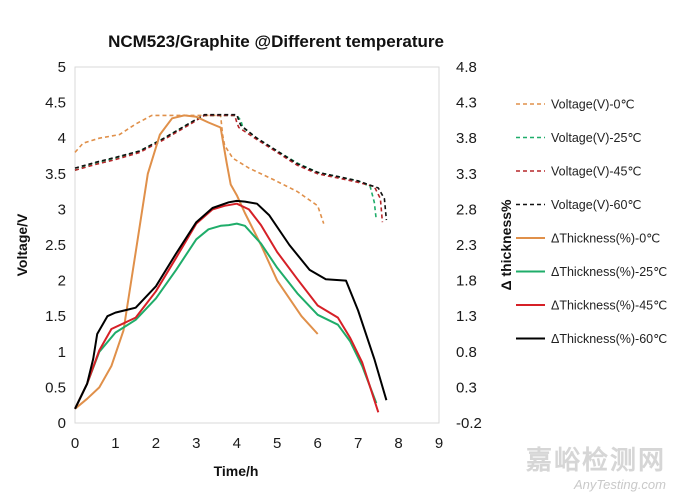 This screenshot has width=680, height=499. What do you see at coordinates (439, 443) in the screenshot?
I see `x-tick-label: 9` at bounding box center [439, 443].